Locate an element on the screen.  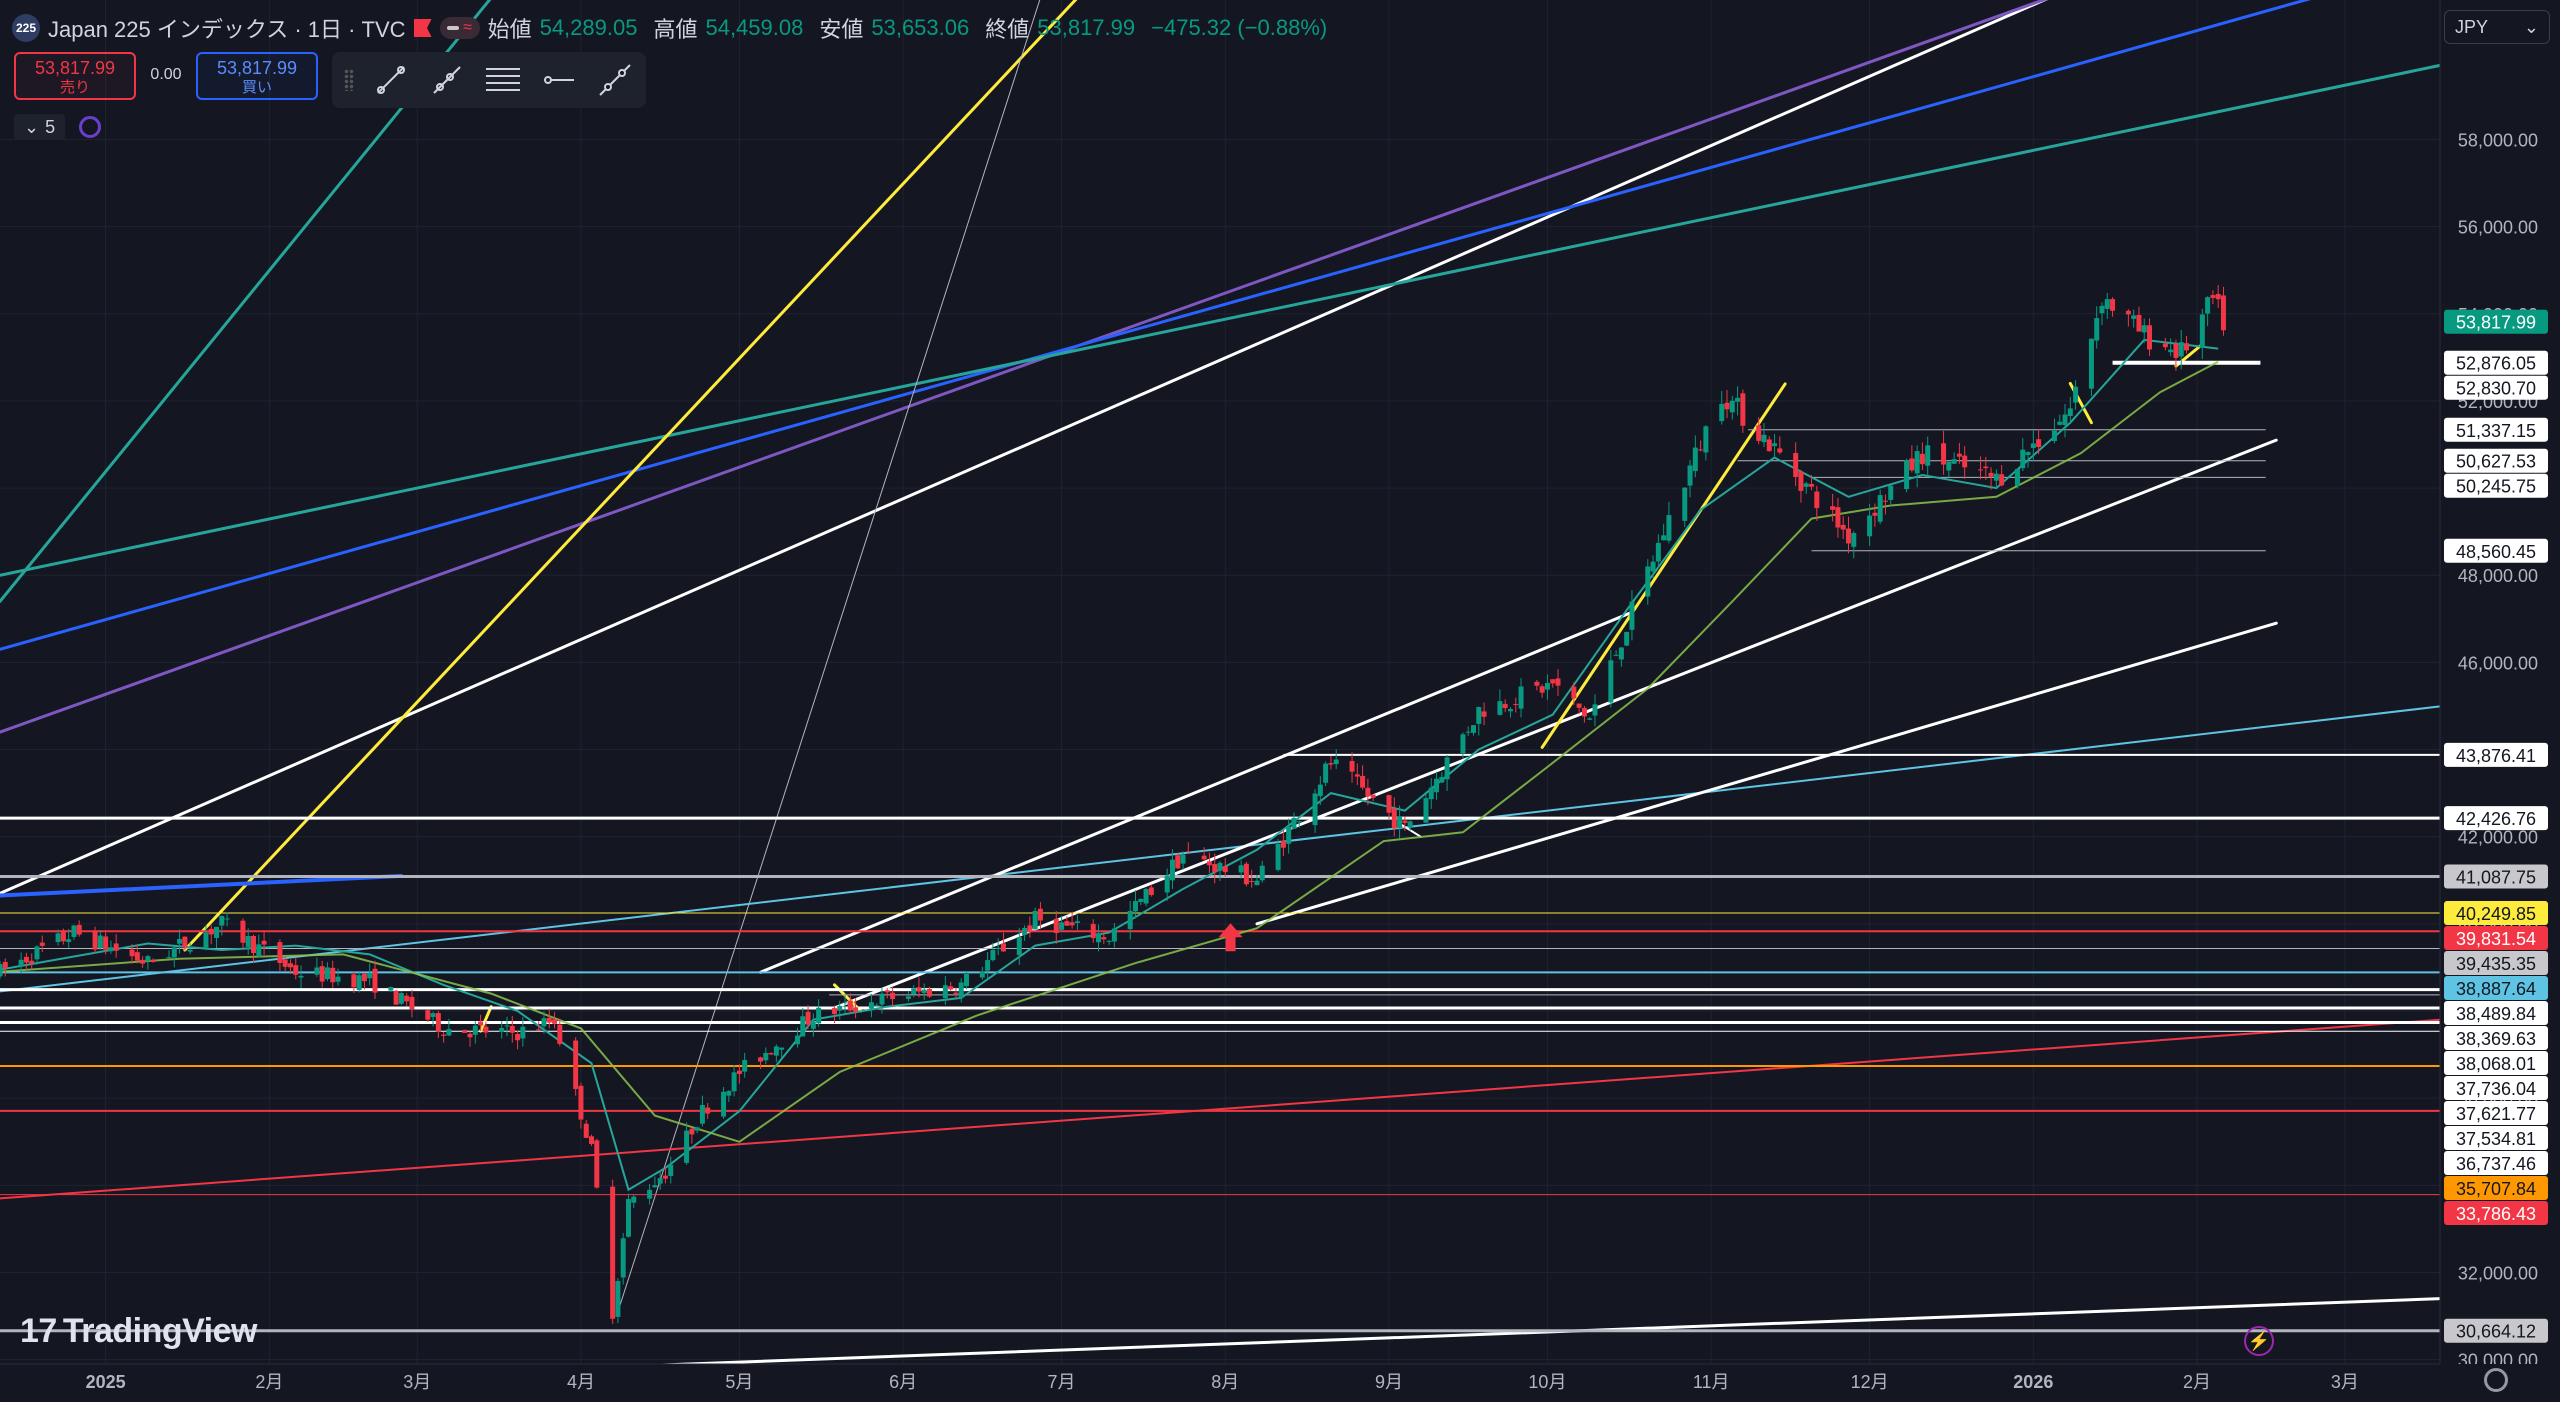
markers is located at coordinates (1230, 937).